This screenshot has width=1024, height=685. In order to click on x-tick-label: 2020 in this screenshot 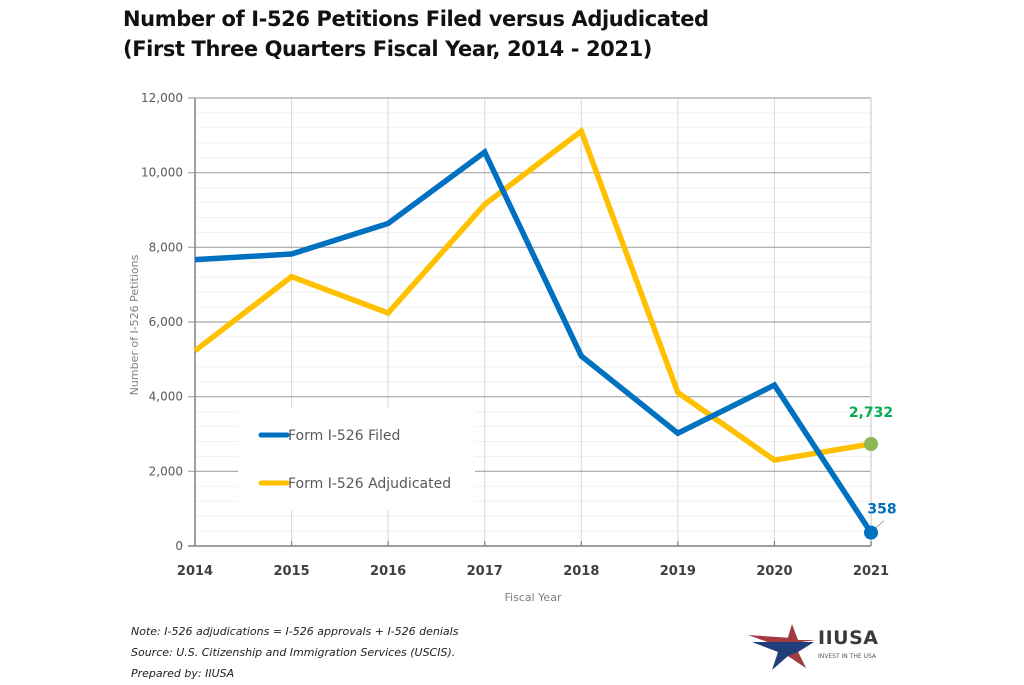, I will do `click(774, 571)`.